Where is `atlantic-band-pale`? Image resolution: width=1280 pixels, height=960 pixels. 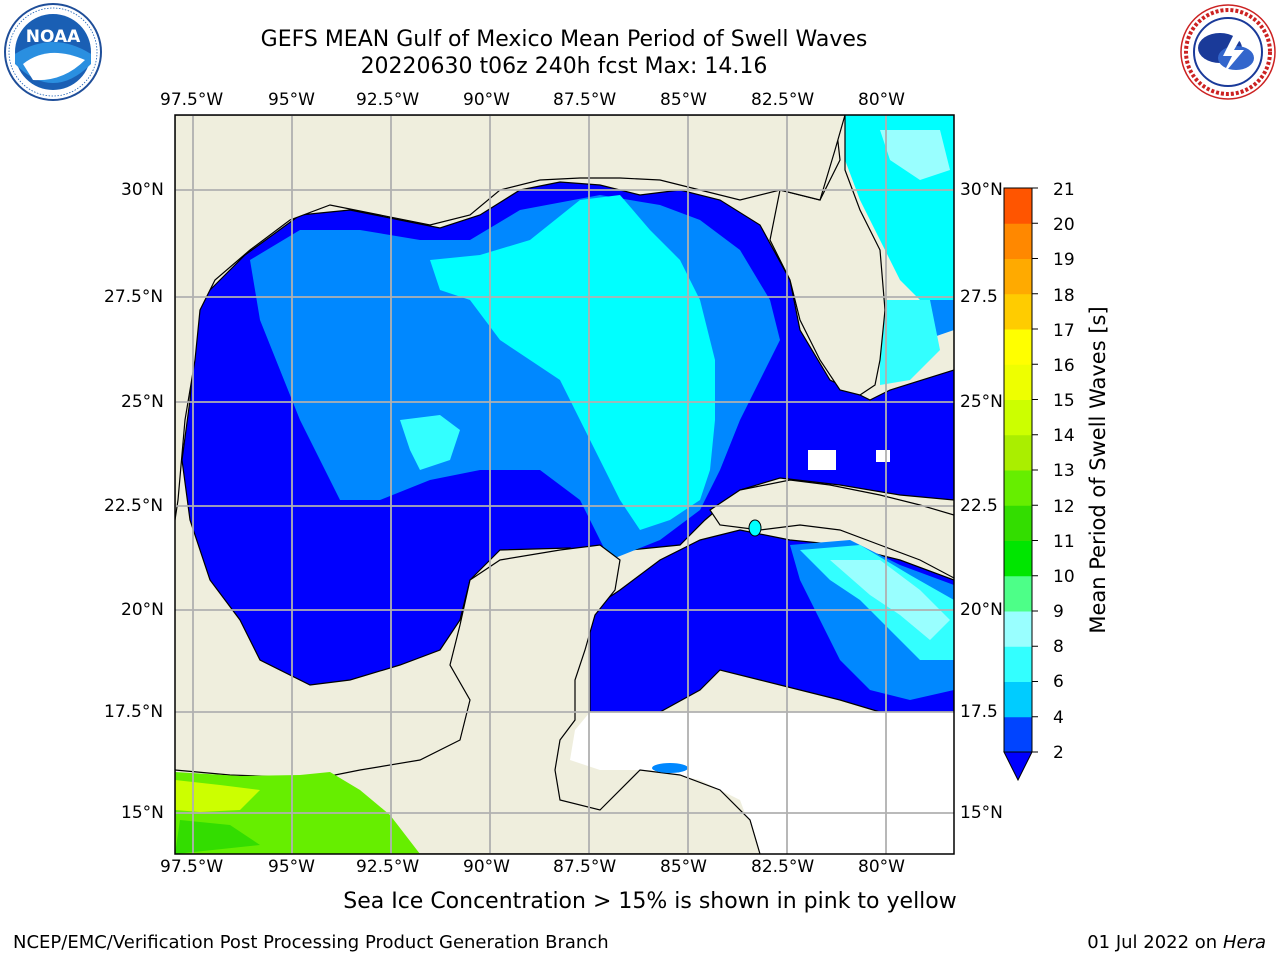 atlantic-band-pale is located at coordinates (915, 155).